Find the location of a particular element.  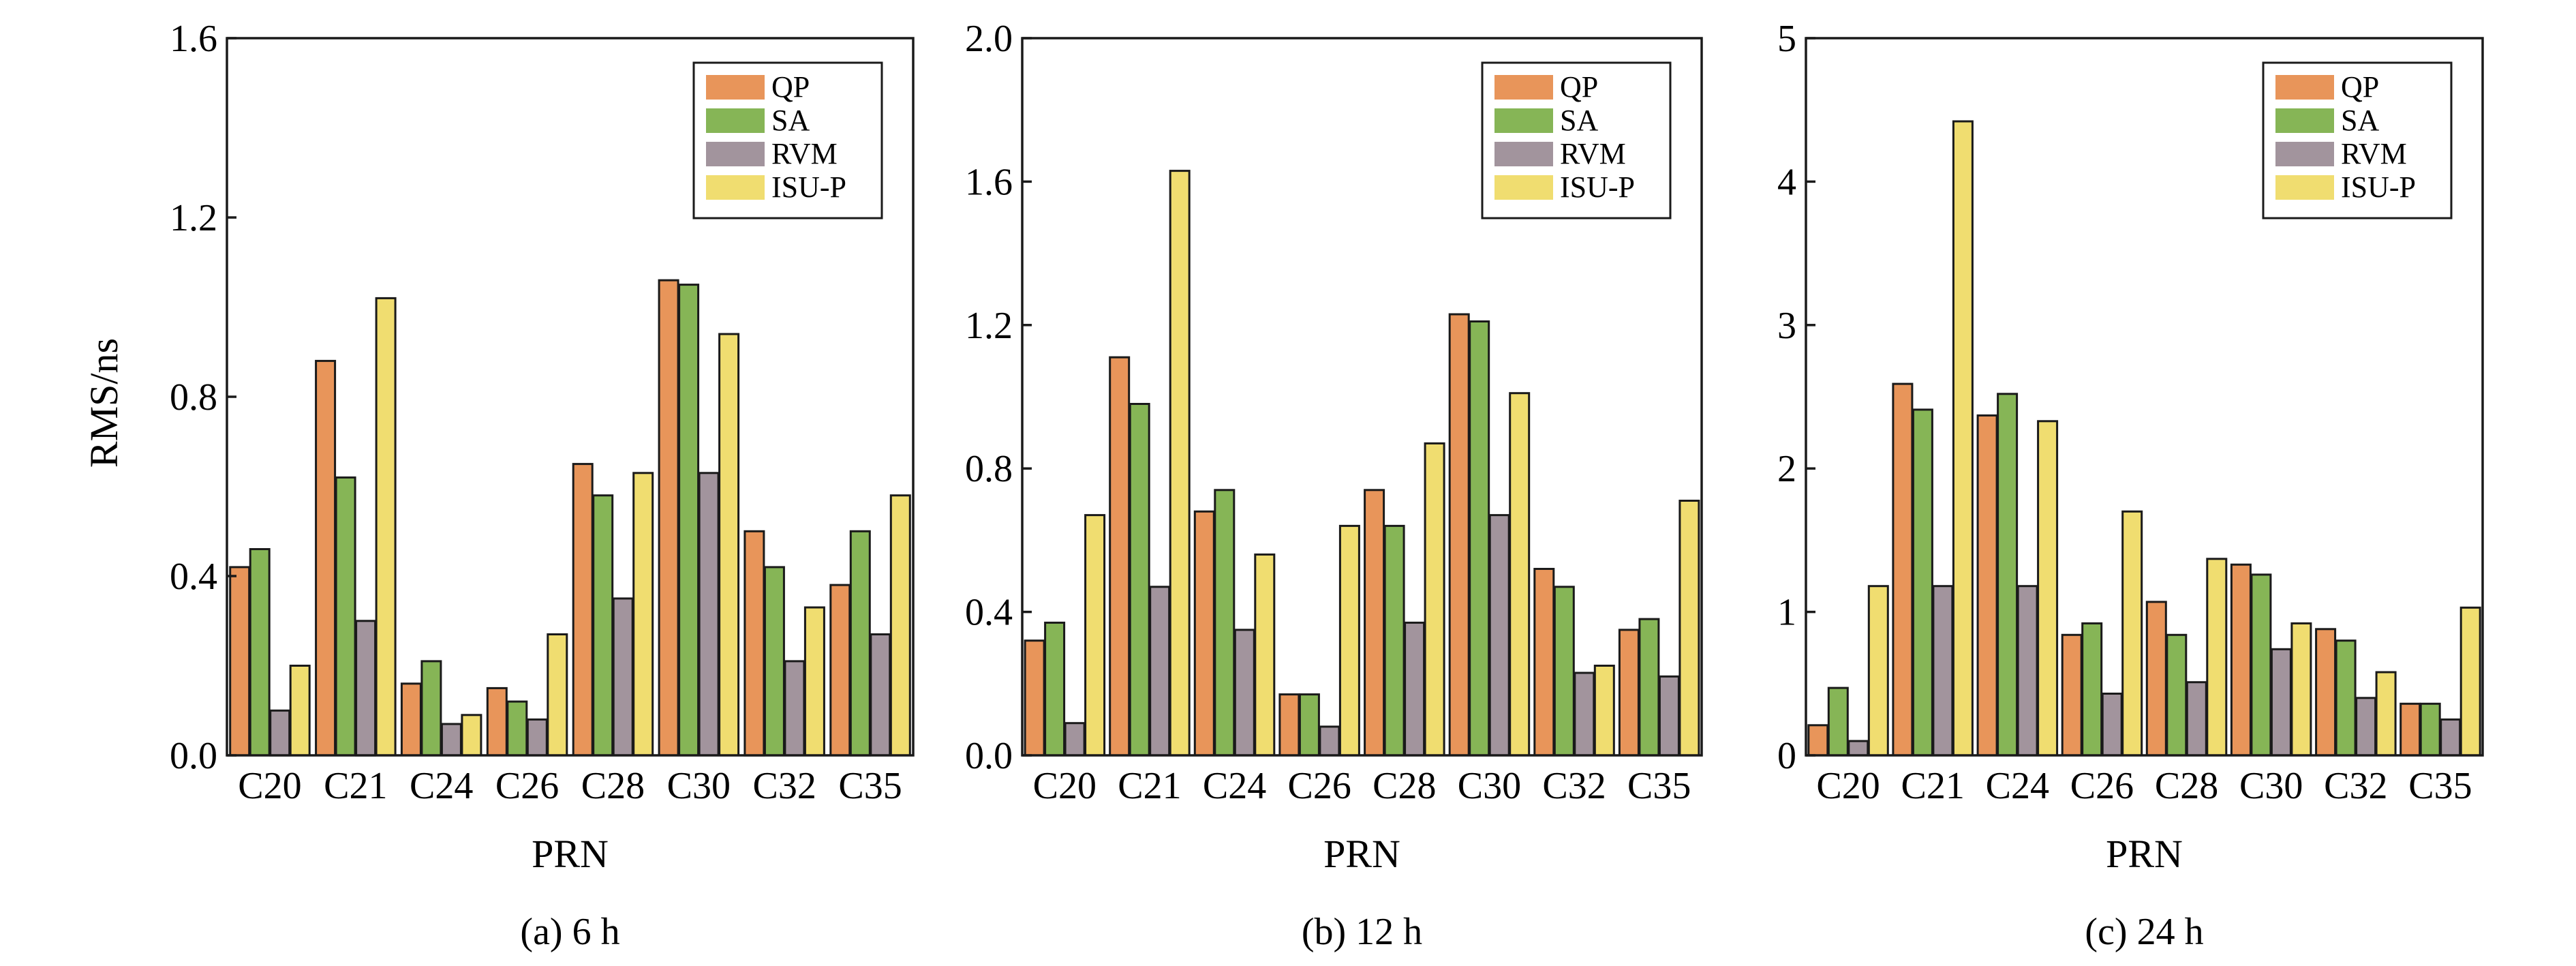

bar-rvm-c30 is located at coordinates (709, 615).